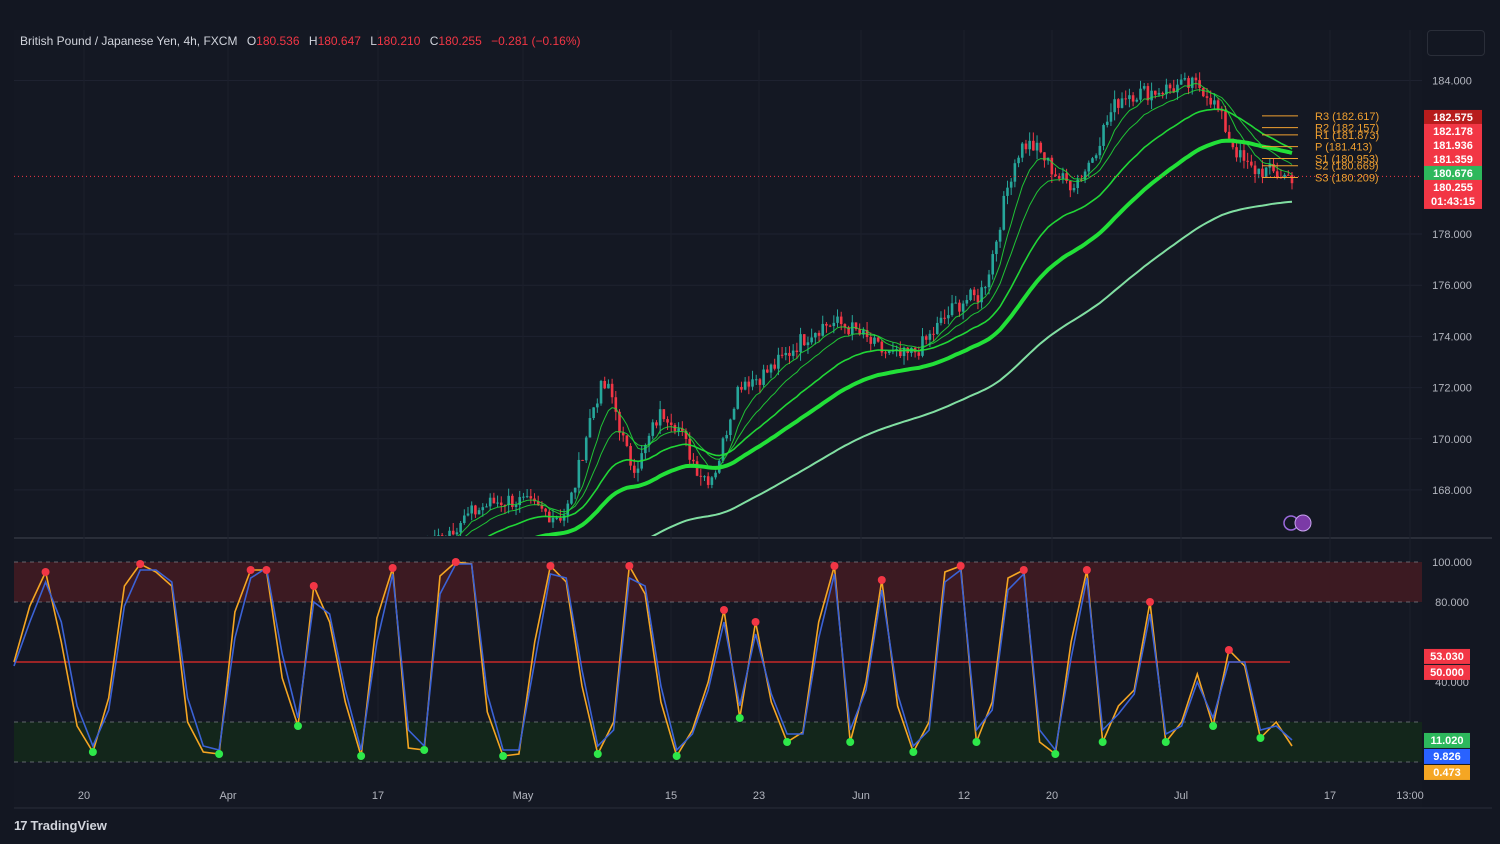  I want to click on toolbar-box, so click(1456, 43).